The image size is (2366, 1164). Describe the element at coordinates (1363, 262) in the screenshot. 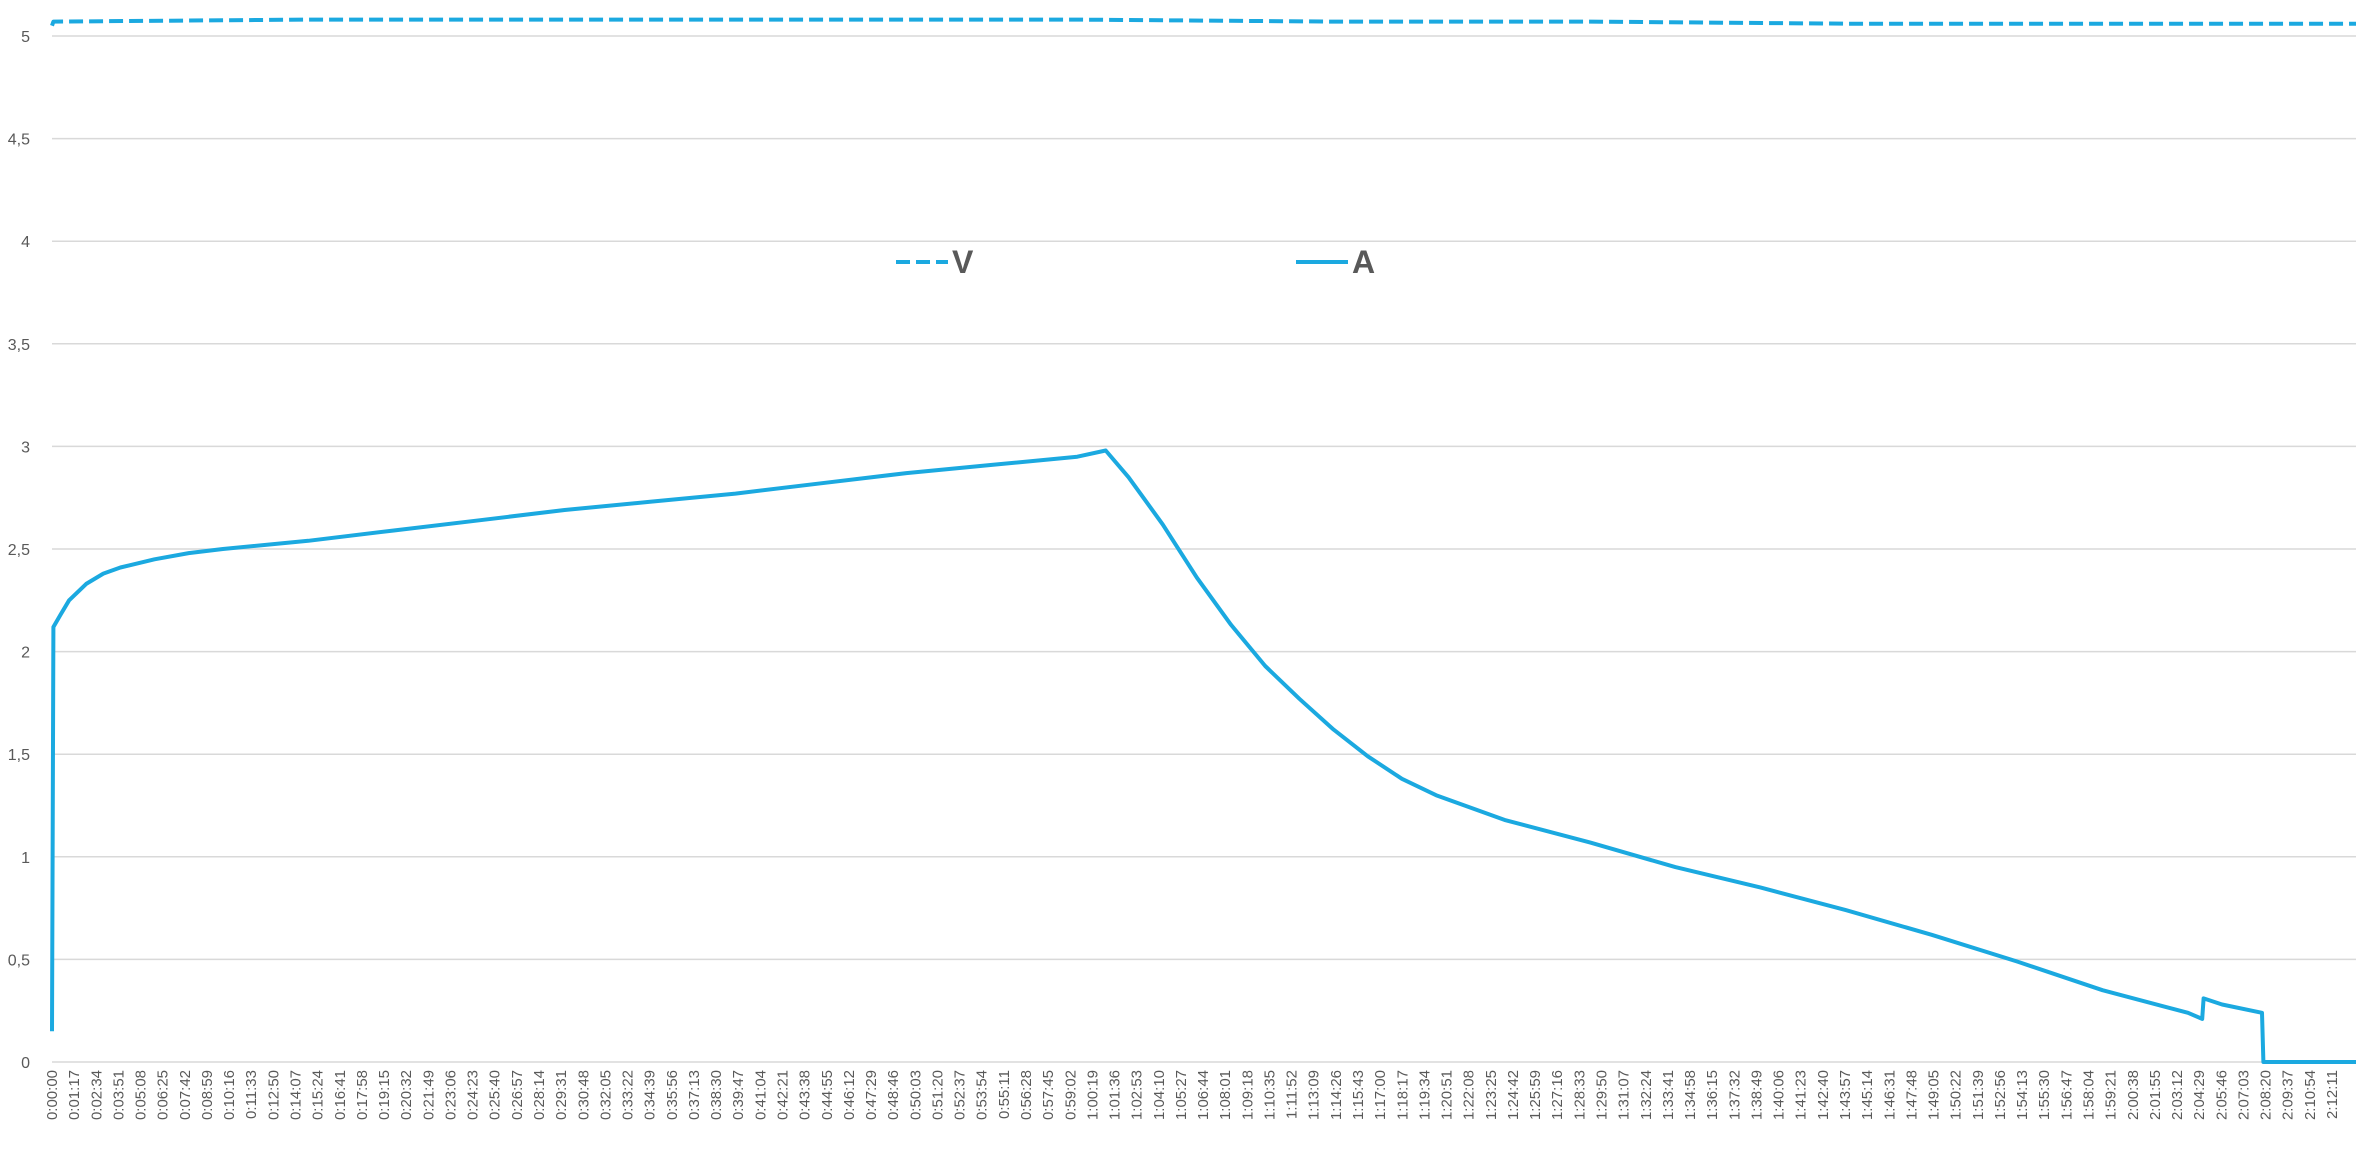

I see `legend-label-a: A` at that location.